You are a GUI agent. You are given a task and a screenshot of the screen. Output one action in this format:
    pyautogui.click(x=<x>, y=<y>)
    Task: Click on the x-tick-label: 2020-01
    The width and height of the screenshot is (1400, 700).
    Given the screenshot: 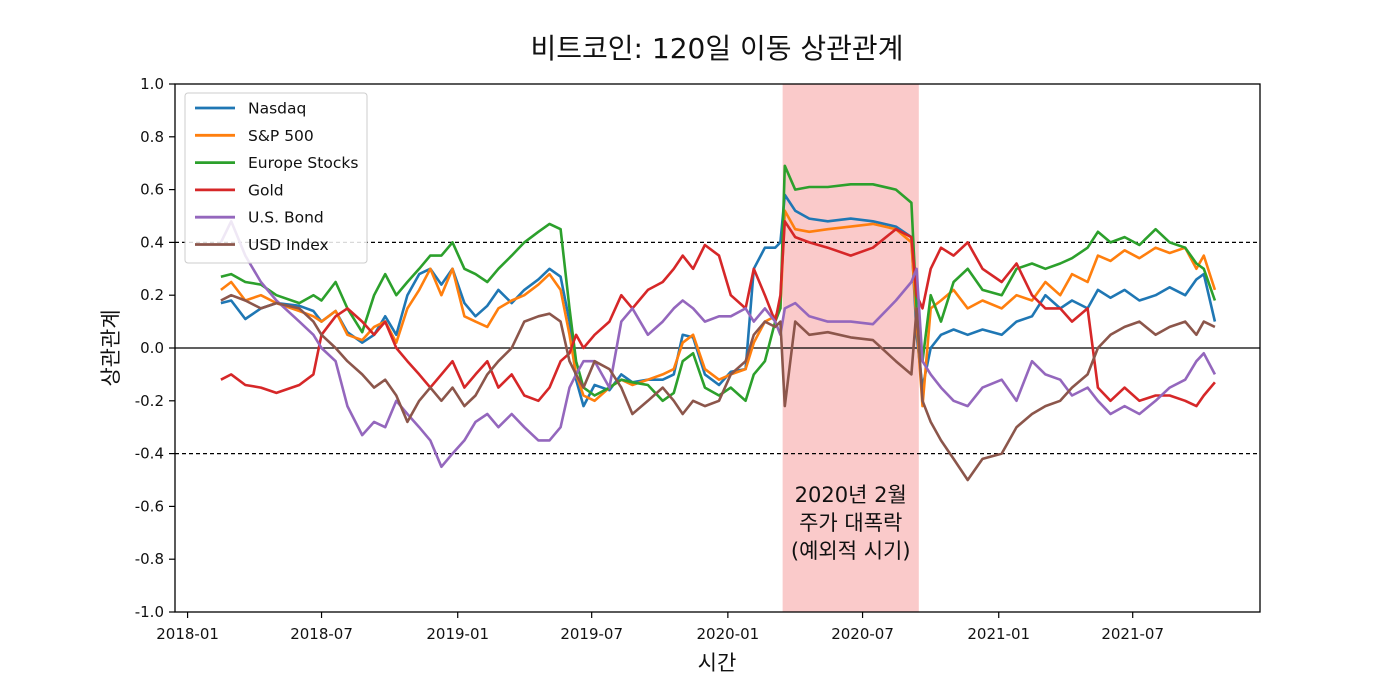 What is the action you would take?
    pyautogui.click(x=728, y=634)
    